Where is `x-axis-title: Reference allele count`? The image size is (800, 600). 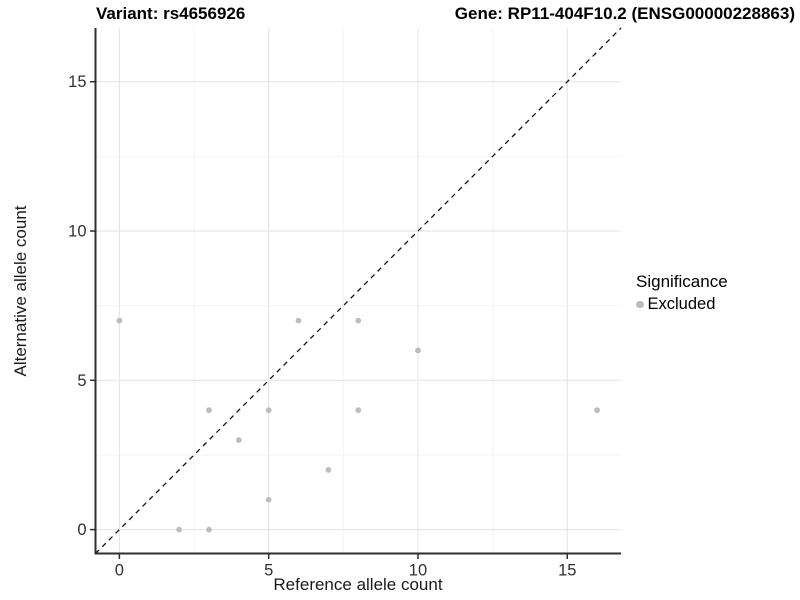 x-axis-title: Reference allele count is located at coordinates (358, 584).